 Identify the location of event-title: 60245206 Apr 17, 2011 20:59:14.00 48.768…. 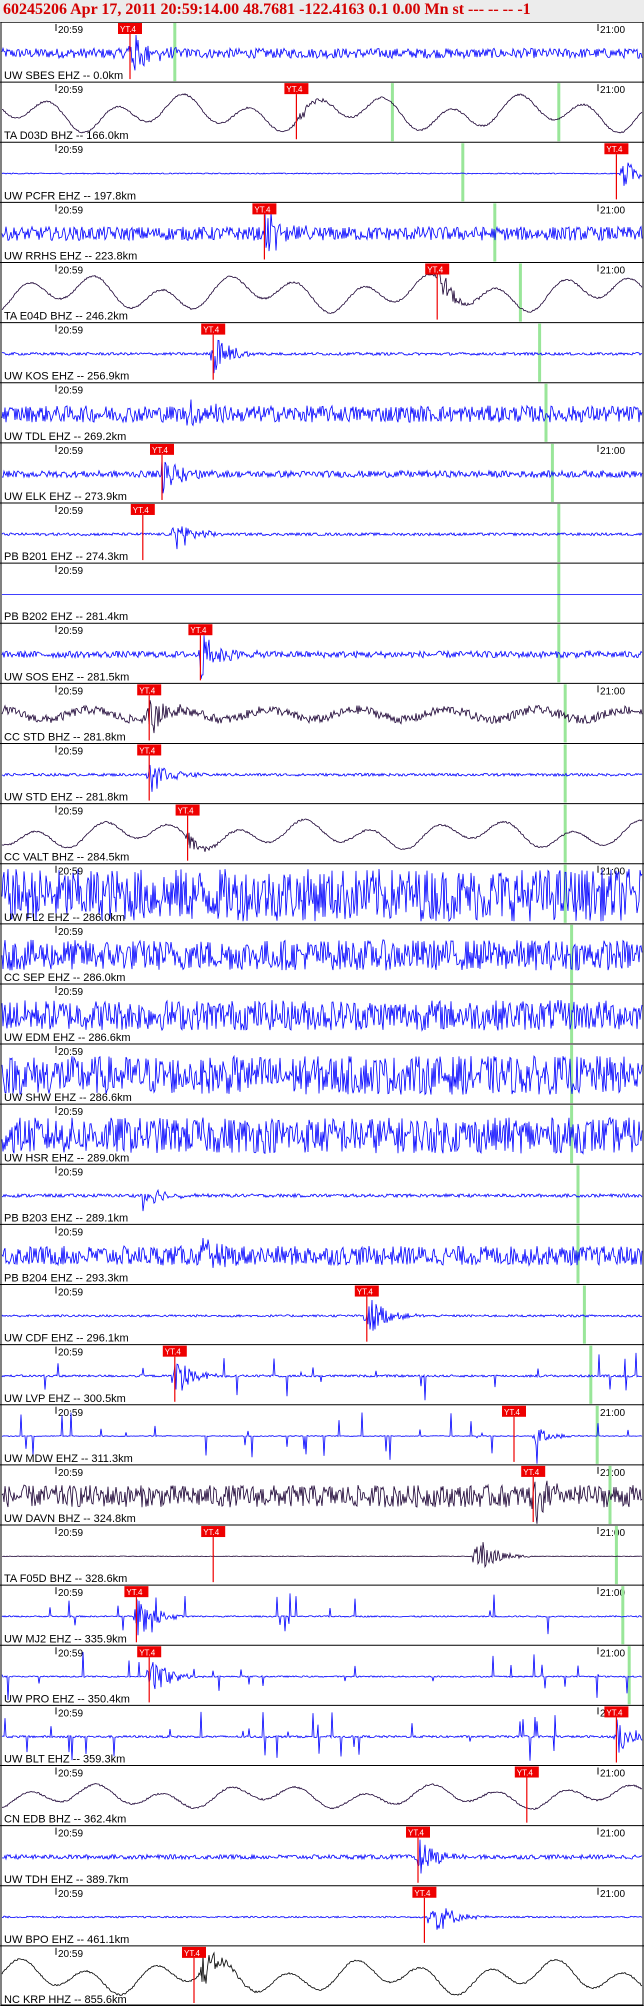
(267, 9).